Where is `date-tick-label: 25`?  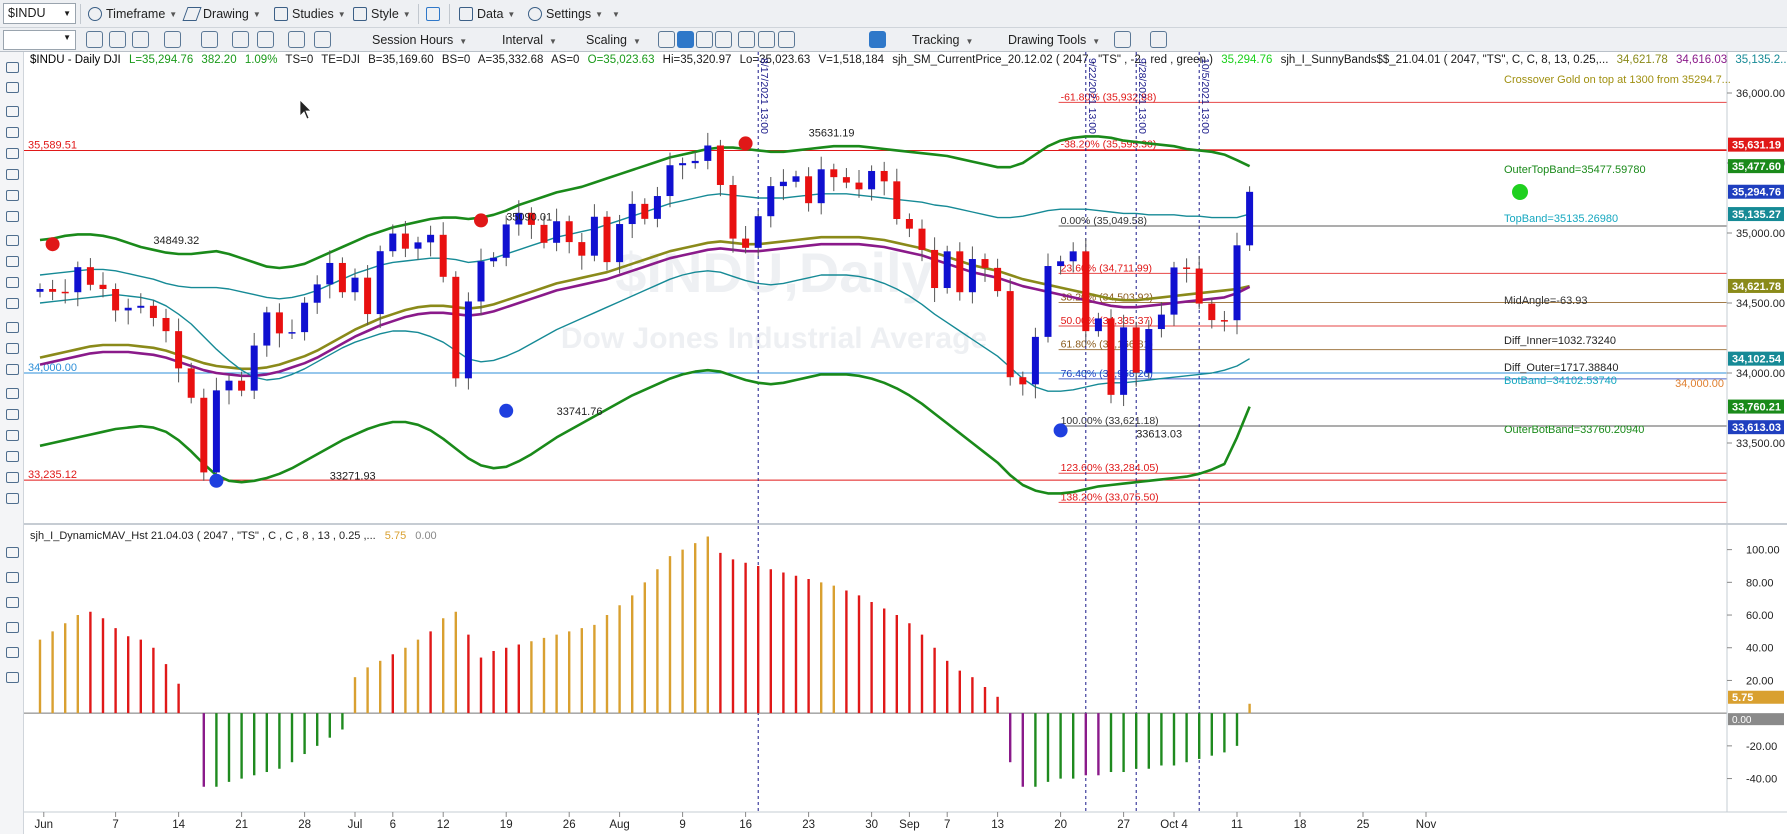
date-tick-label: 25 is located at coordinates (1363, 825).